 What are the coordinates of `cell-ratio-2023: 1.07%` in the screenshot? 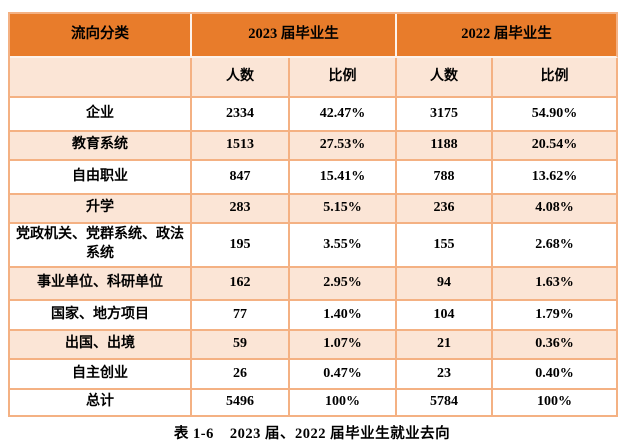 It's located at (343, 345).